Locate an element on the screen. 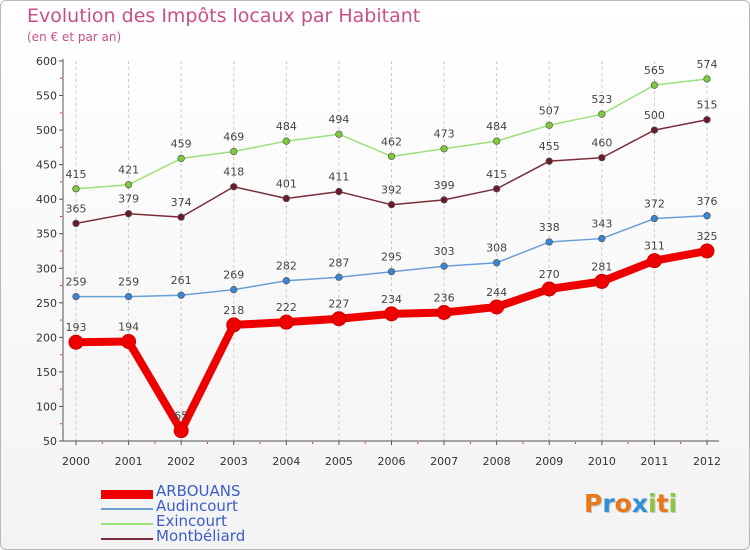  data-label-audincourt: 372 is located at coordinates (654, 204).